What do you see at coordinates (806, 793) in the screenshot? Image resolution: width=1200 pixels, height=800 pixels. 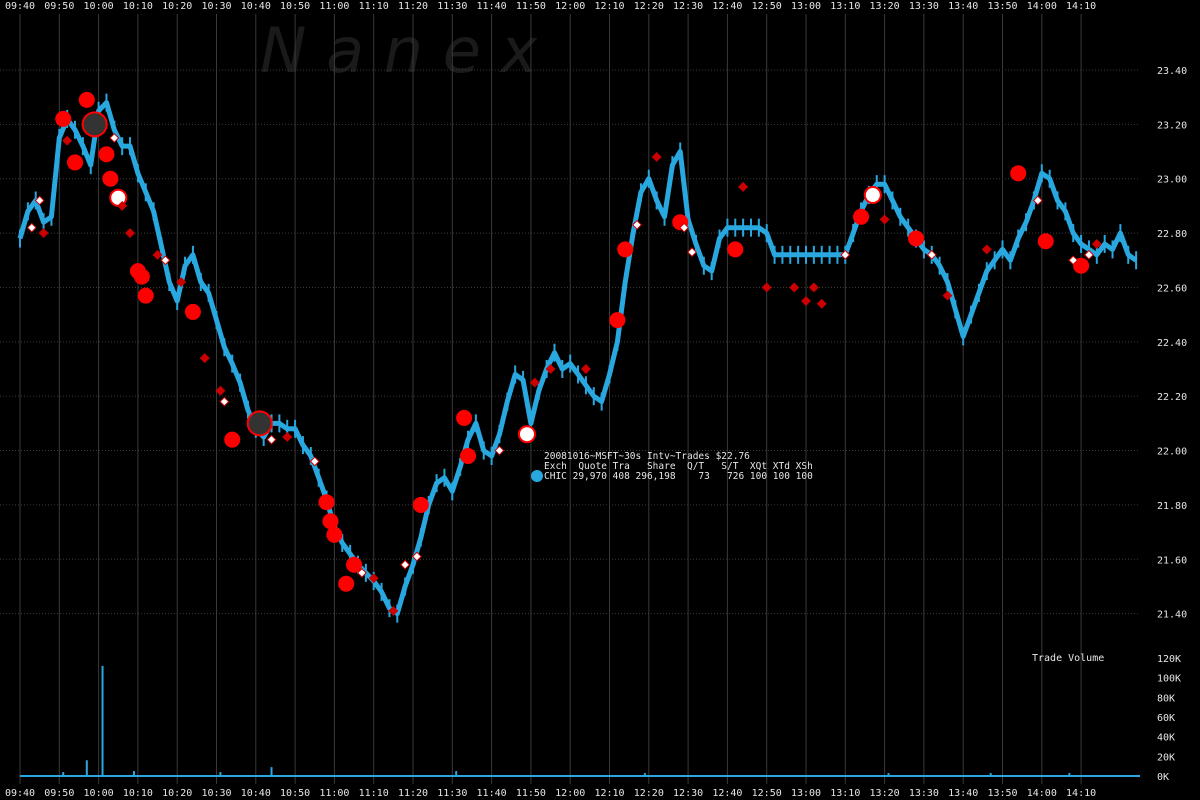 I see `x-tick-label-bottom: 13:00` at bounding box center [806, 793].